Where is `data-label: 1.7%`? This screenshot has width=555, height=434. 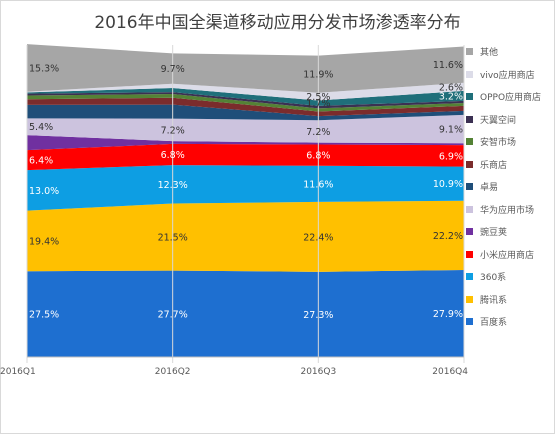 data-label: 1.7% is located at coordinates (318, 104).